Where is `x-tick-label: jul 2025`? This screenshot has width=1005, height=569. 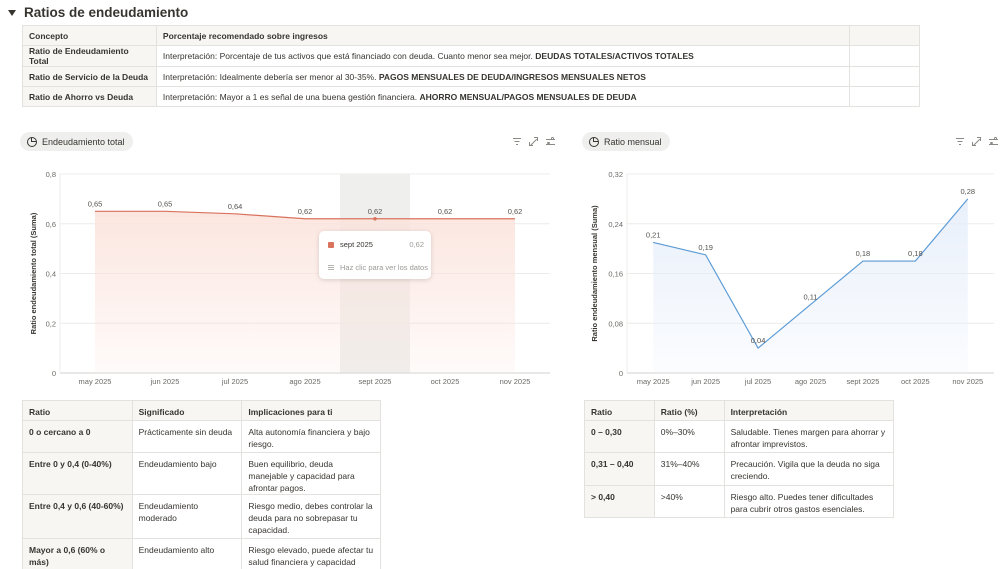 x-tick-label: jul 2025 is located at coordinates (757, 381).